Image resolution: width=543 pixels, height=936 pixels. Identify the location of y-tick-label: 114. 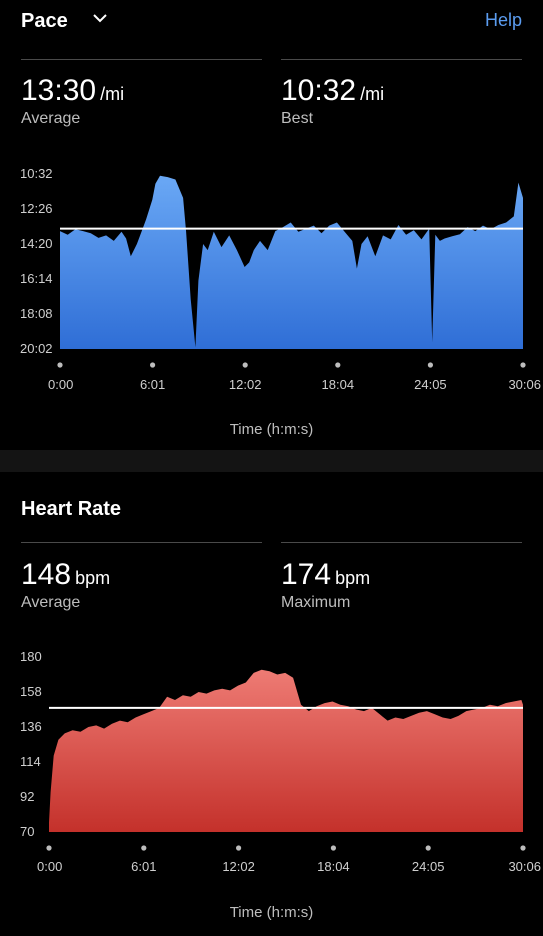
(30, 761).